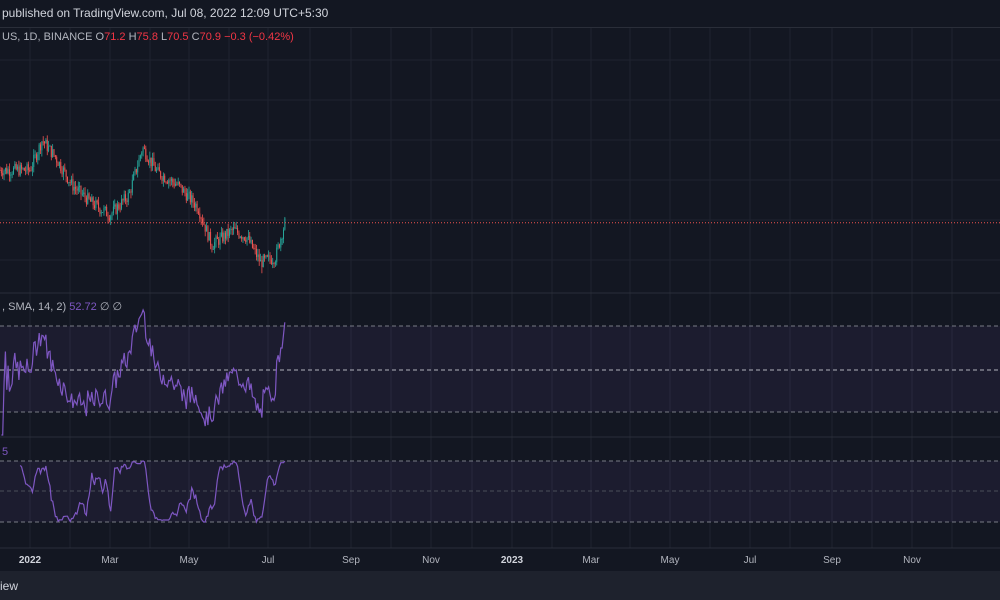  Describe the element at coordinates (47, 37) in the screenshot. I see `symbol-label: US, 1D, BINANCE` at that location.